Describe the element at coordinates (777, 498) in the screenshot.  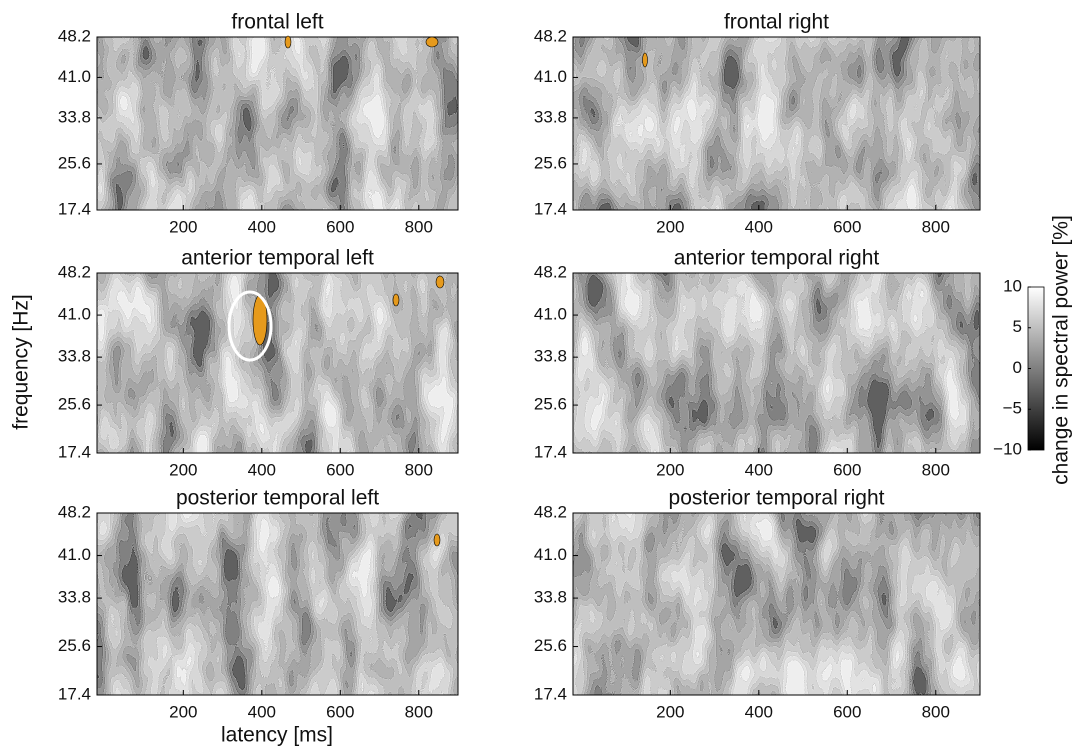
I see `panel-title: posterior temporal right` at that location.